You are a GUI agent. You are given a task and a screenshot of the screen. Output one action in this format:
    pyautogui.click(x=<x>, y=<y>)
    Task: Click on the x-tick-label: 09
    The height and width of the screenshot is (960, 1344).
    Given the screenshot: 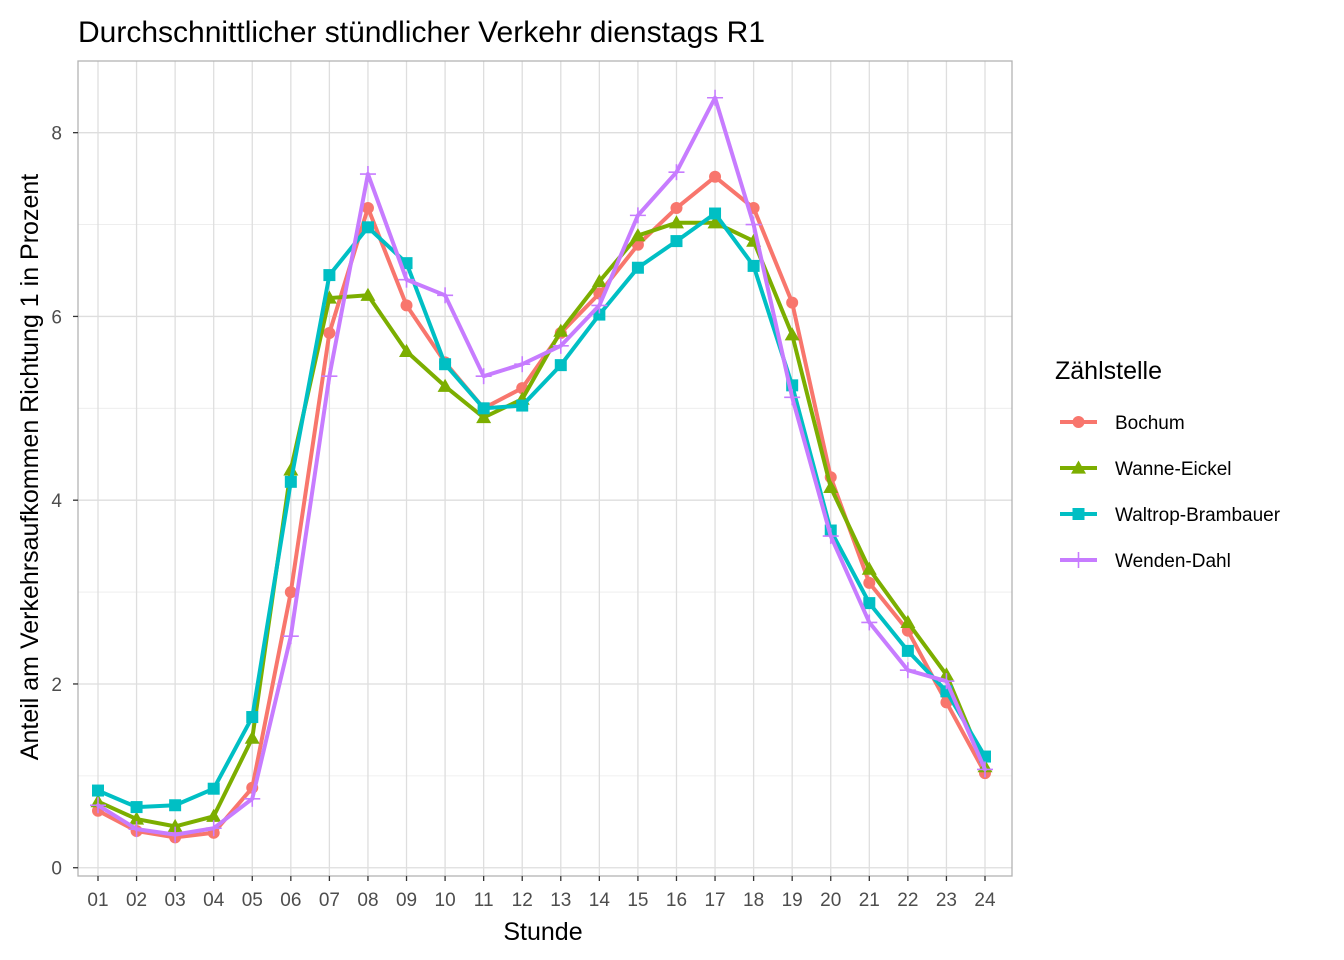 What is the action you would take?
    pyautogui.click(x=406, y=900)
    